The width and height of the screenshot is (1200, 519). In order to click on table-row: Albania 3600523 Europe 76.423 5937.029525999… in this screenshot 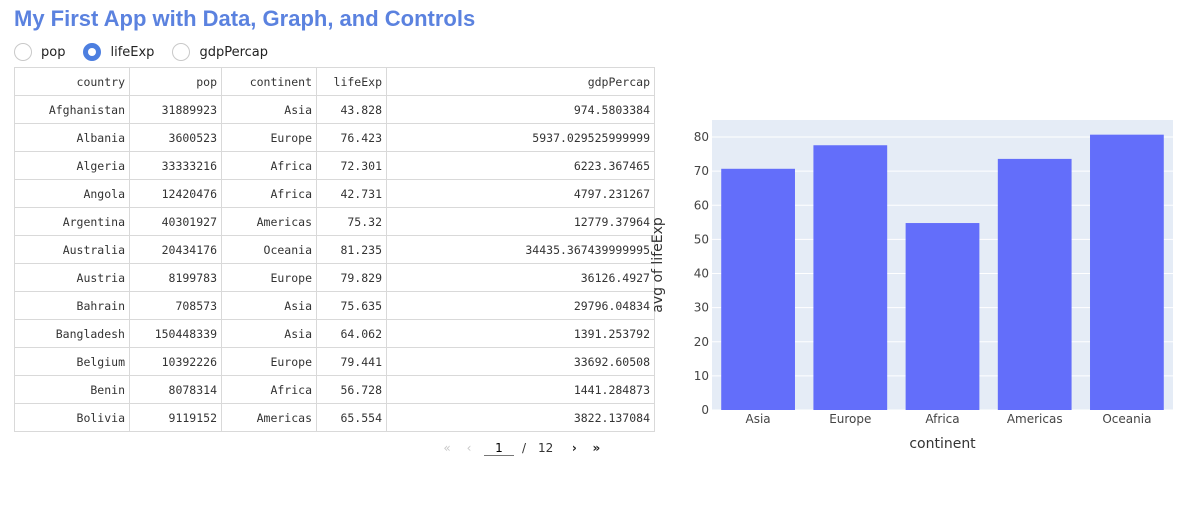, I will do `click(334, 137)`.